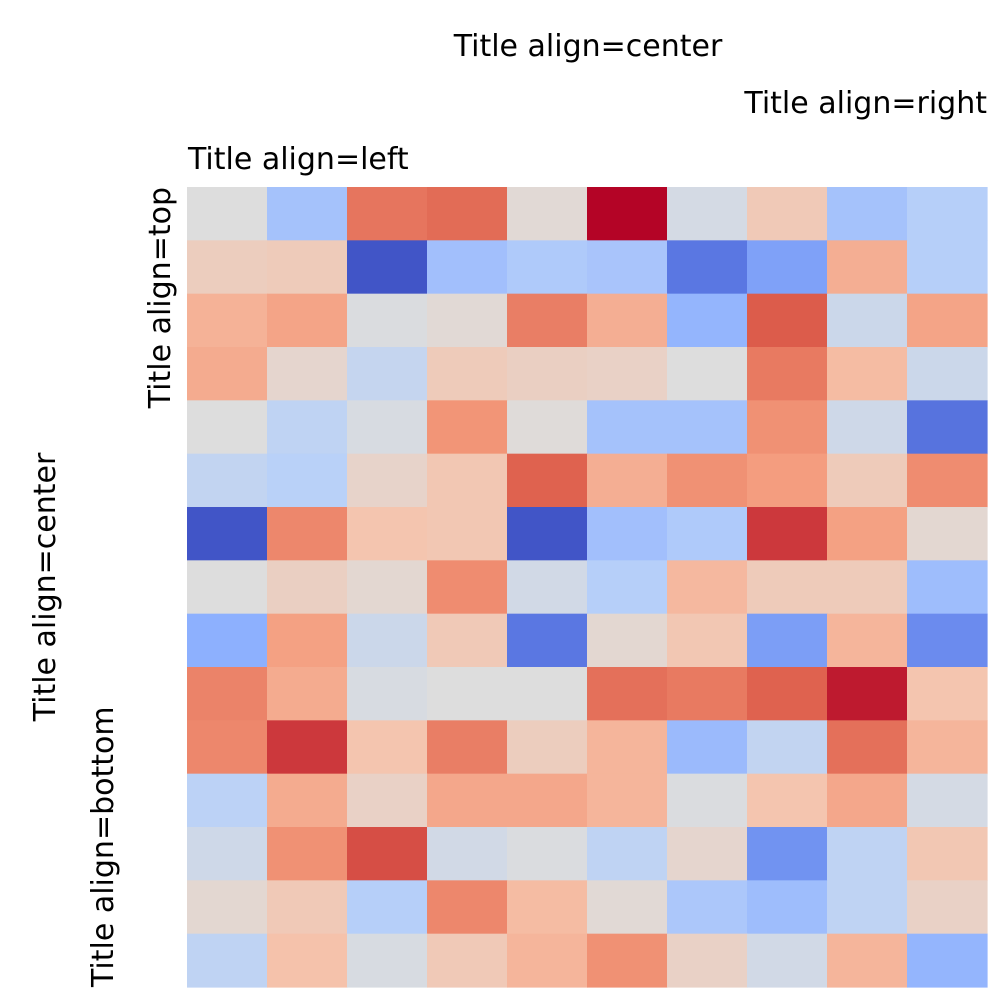 The image size is (1007, 1007). What do you see at coordinates (707, 214) in the screenshot?
I see `heatmap-cell-r0-c6` at bounding box center [707, 214].